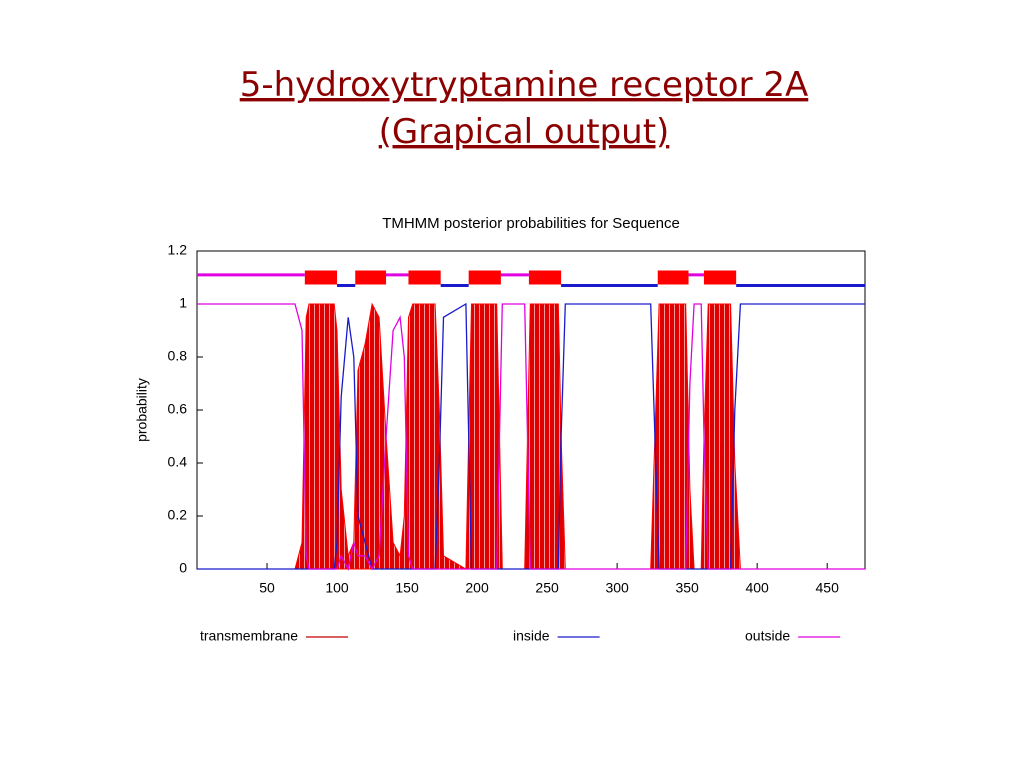 The height and width of the screenshot is (768, 1024). Describe the element at coordinates (477, 588) in the screenshot. I see `x-tick-label: 200` at that location.